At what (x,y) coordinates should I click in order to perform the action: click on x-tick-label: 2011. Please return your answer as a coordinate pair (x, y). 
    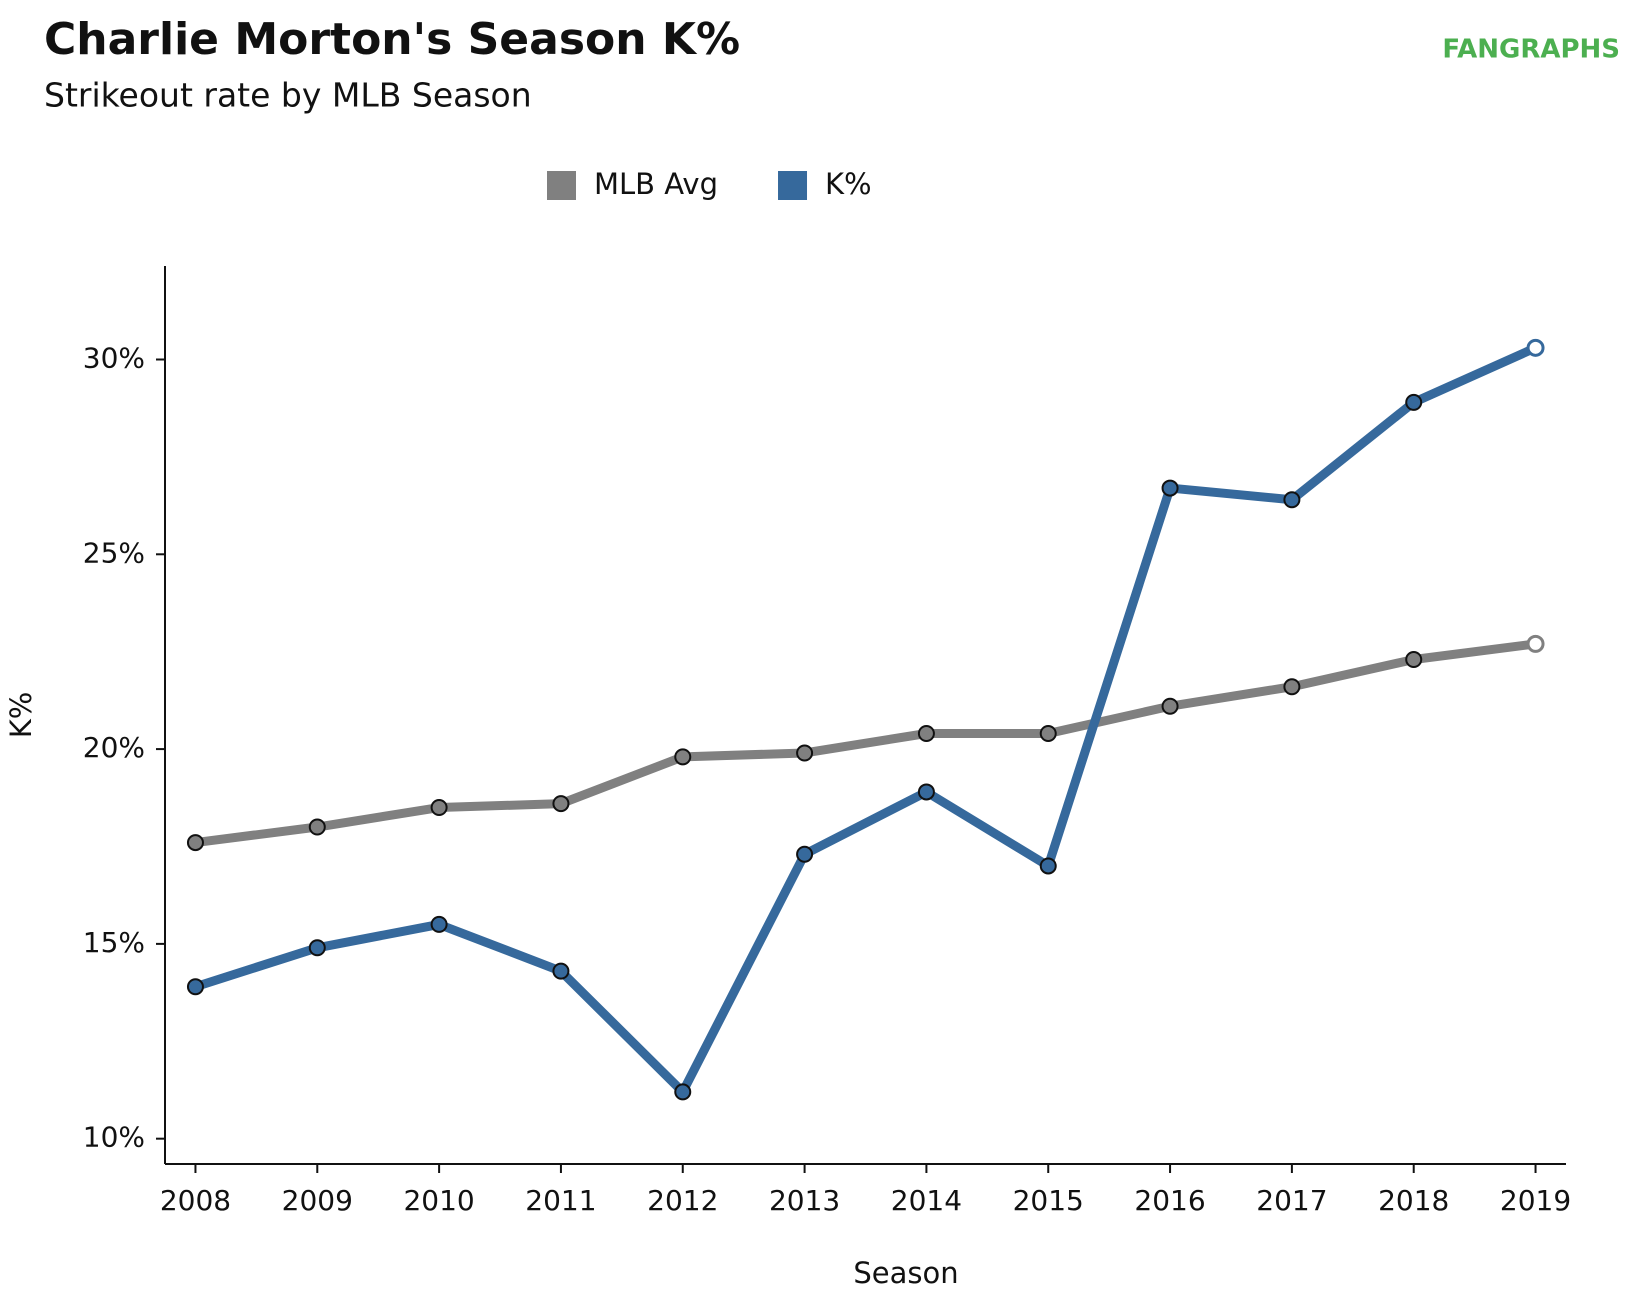
    Looking at the image, I should click on (560, 1200).